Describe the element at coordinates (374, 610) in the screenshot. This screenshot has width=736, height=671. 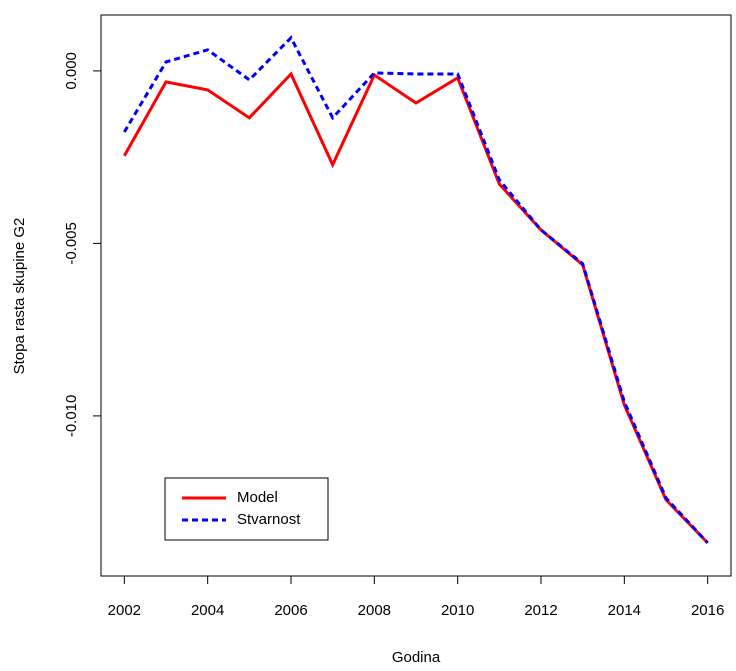
I see `x-tick-label: 2008` at that location.